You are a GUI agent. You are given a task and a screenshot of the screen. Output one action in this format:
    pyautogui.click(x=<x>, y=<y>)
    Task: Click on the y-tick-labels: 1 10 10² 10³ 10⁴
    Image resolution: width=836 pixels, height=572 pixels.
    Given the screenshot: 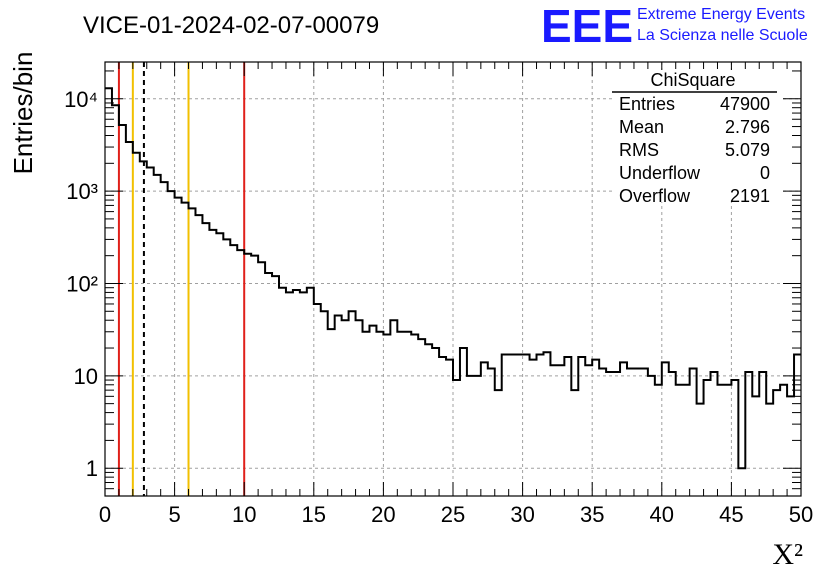 What is the action you would take?
    pyautogui.click(x=81, y=284)
    